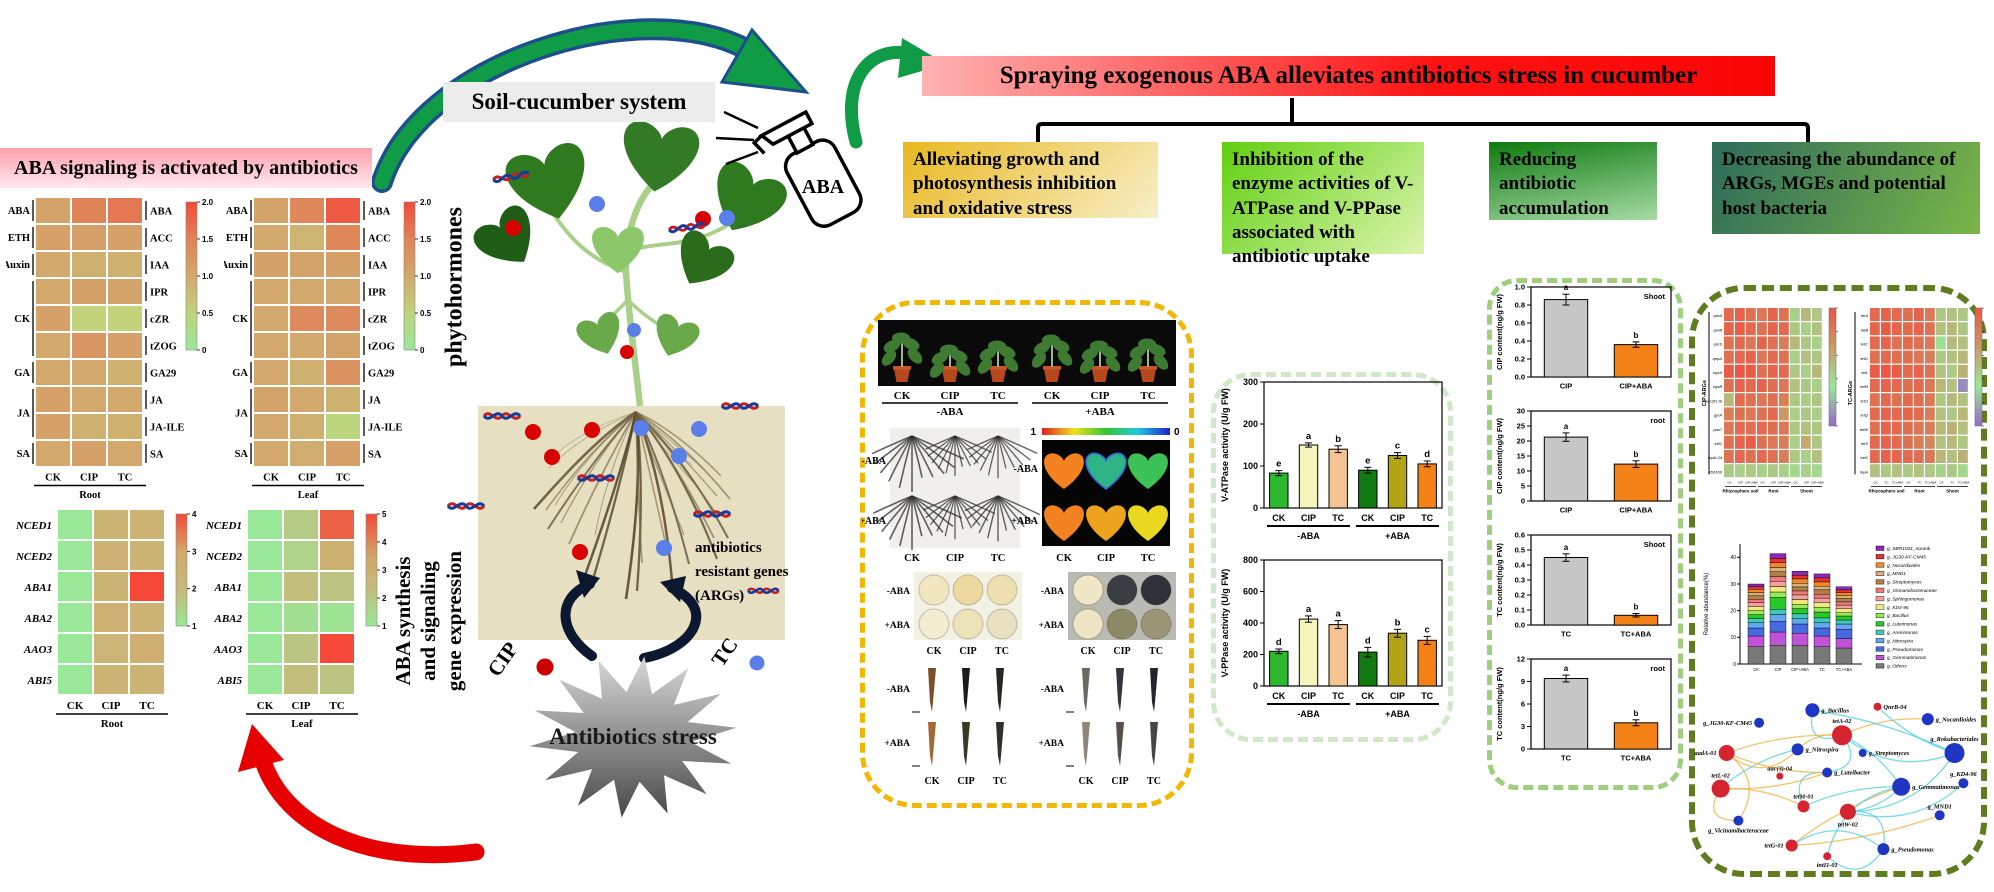 Image resolution: width=1994 pixels, height=892 pixels. I want to click on svg-text: g_Bacillus, so click(1898, 616).